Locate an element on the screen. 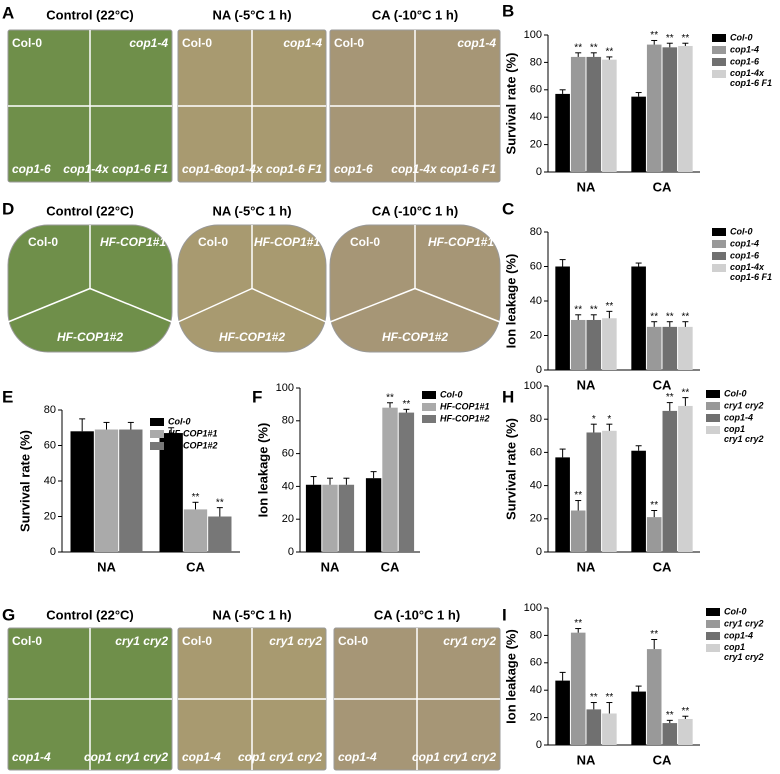 This screenshot has width=780, height=774. legend-label: HF-COP1#2 is located at coordinates (465, 418).